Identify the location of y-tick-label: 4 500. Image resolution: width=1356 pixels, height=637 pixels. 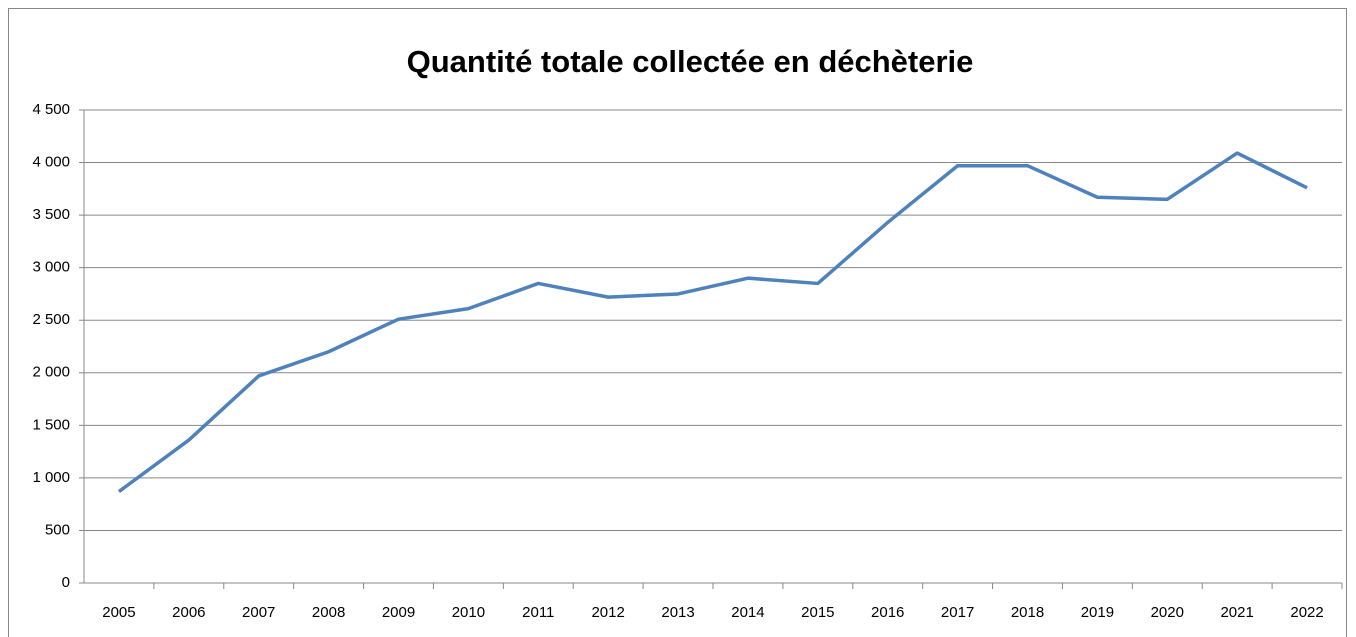
(51, 109).